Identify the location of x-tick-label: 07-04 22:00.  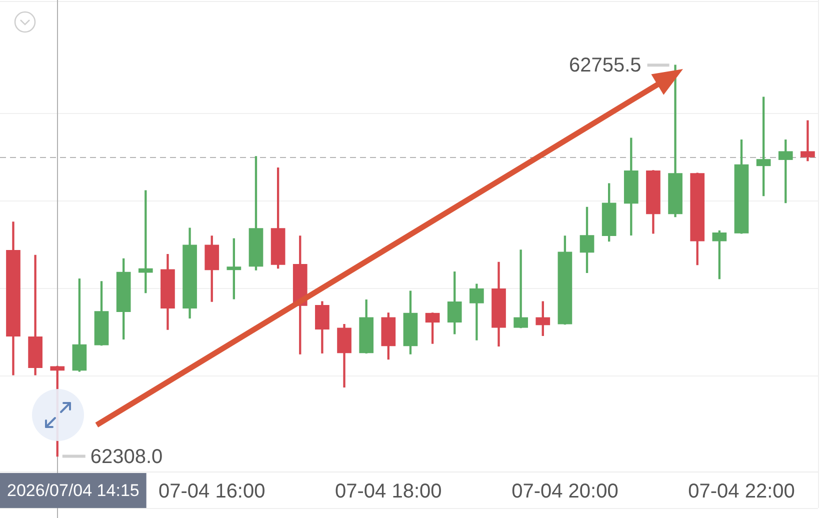
(741, 491).